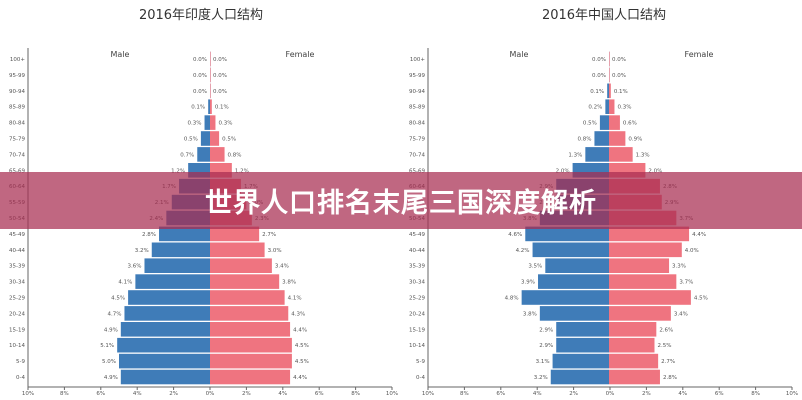 Image resolution: width=802 pixels, height=400 pixels. I want to click on y-tick-label: 25-29, so click(417, 299).